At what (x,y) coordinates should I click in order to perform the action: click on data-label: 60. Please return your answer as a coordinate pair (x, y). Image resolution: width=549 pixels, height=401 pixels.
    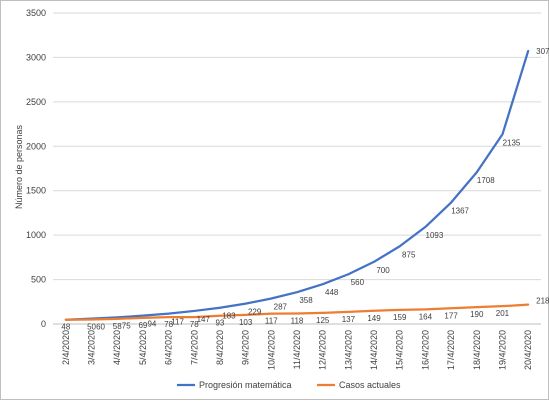
    Looking at the image, I should click on (100, 327).